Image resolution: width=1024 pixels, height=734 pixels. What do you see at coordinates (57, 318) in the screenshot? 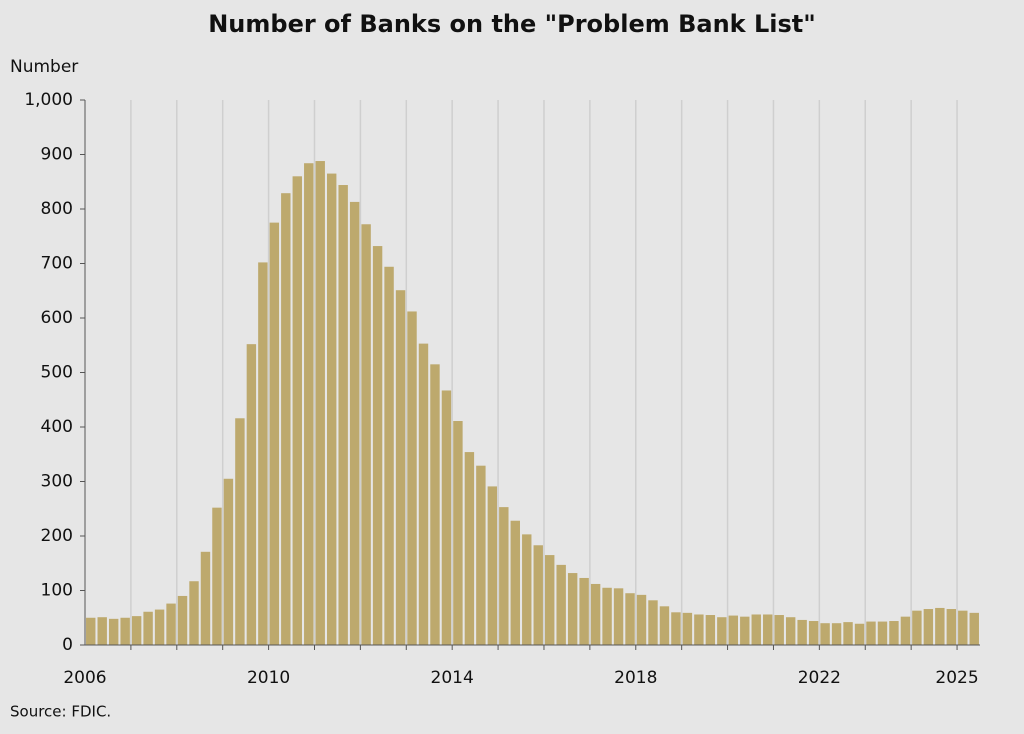
I see `y-tick-label: 600` at bounding box center [57, 318].